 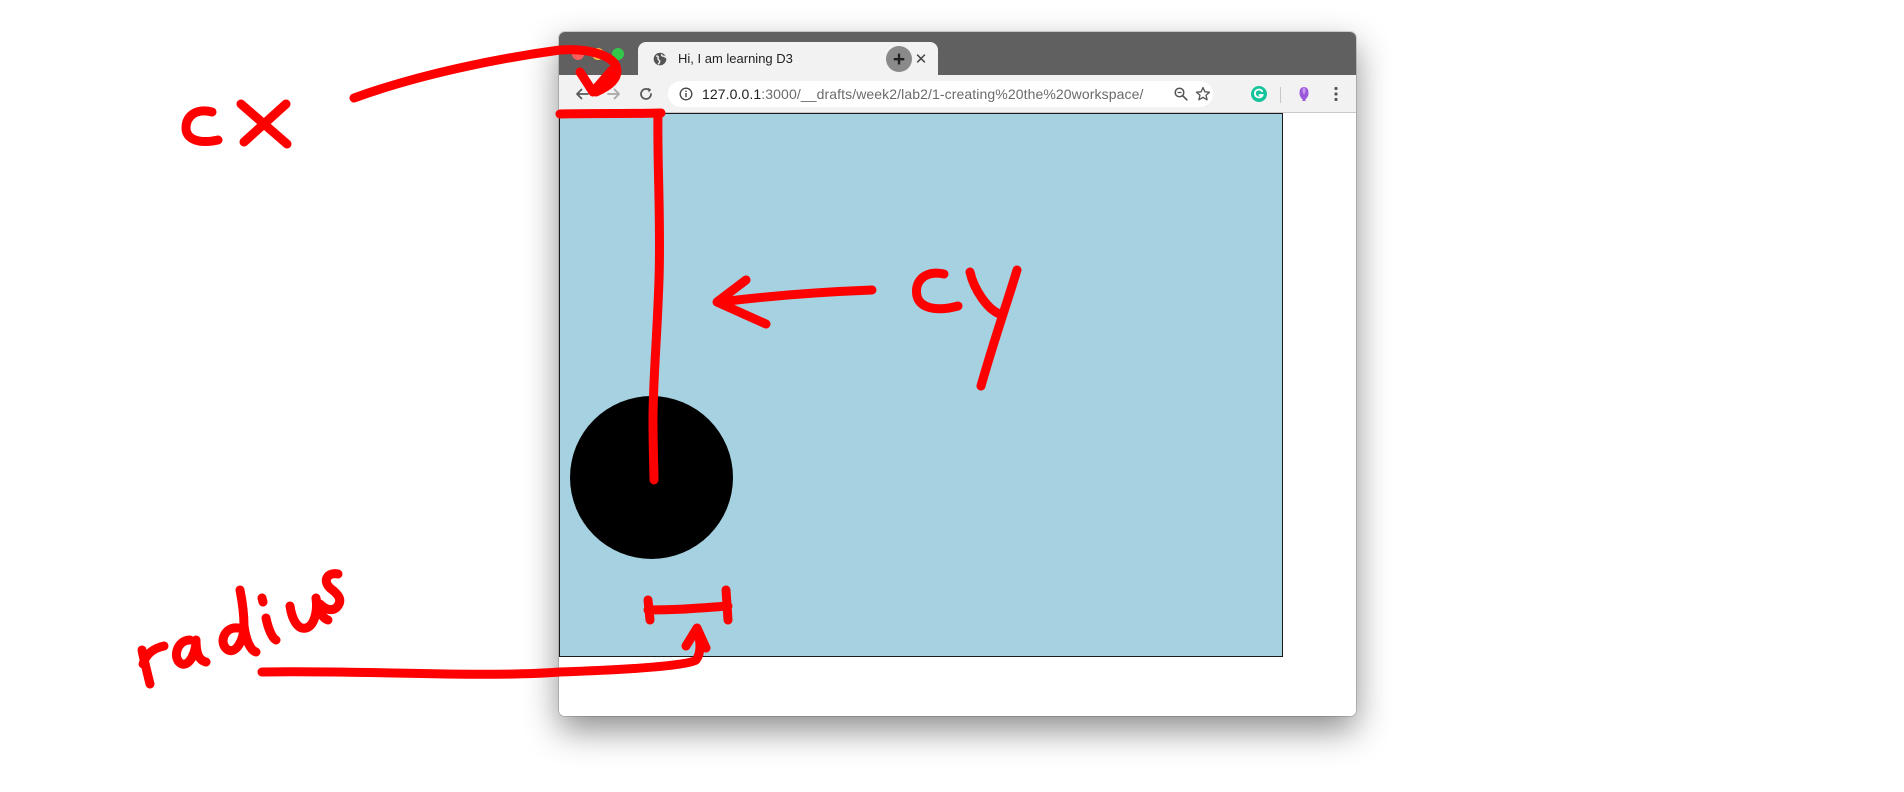 What do you see at coordinates (239, 621) in the screenshot?
I see `annotation-radius-d` at bounding box center [239, 621].